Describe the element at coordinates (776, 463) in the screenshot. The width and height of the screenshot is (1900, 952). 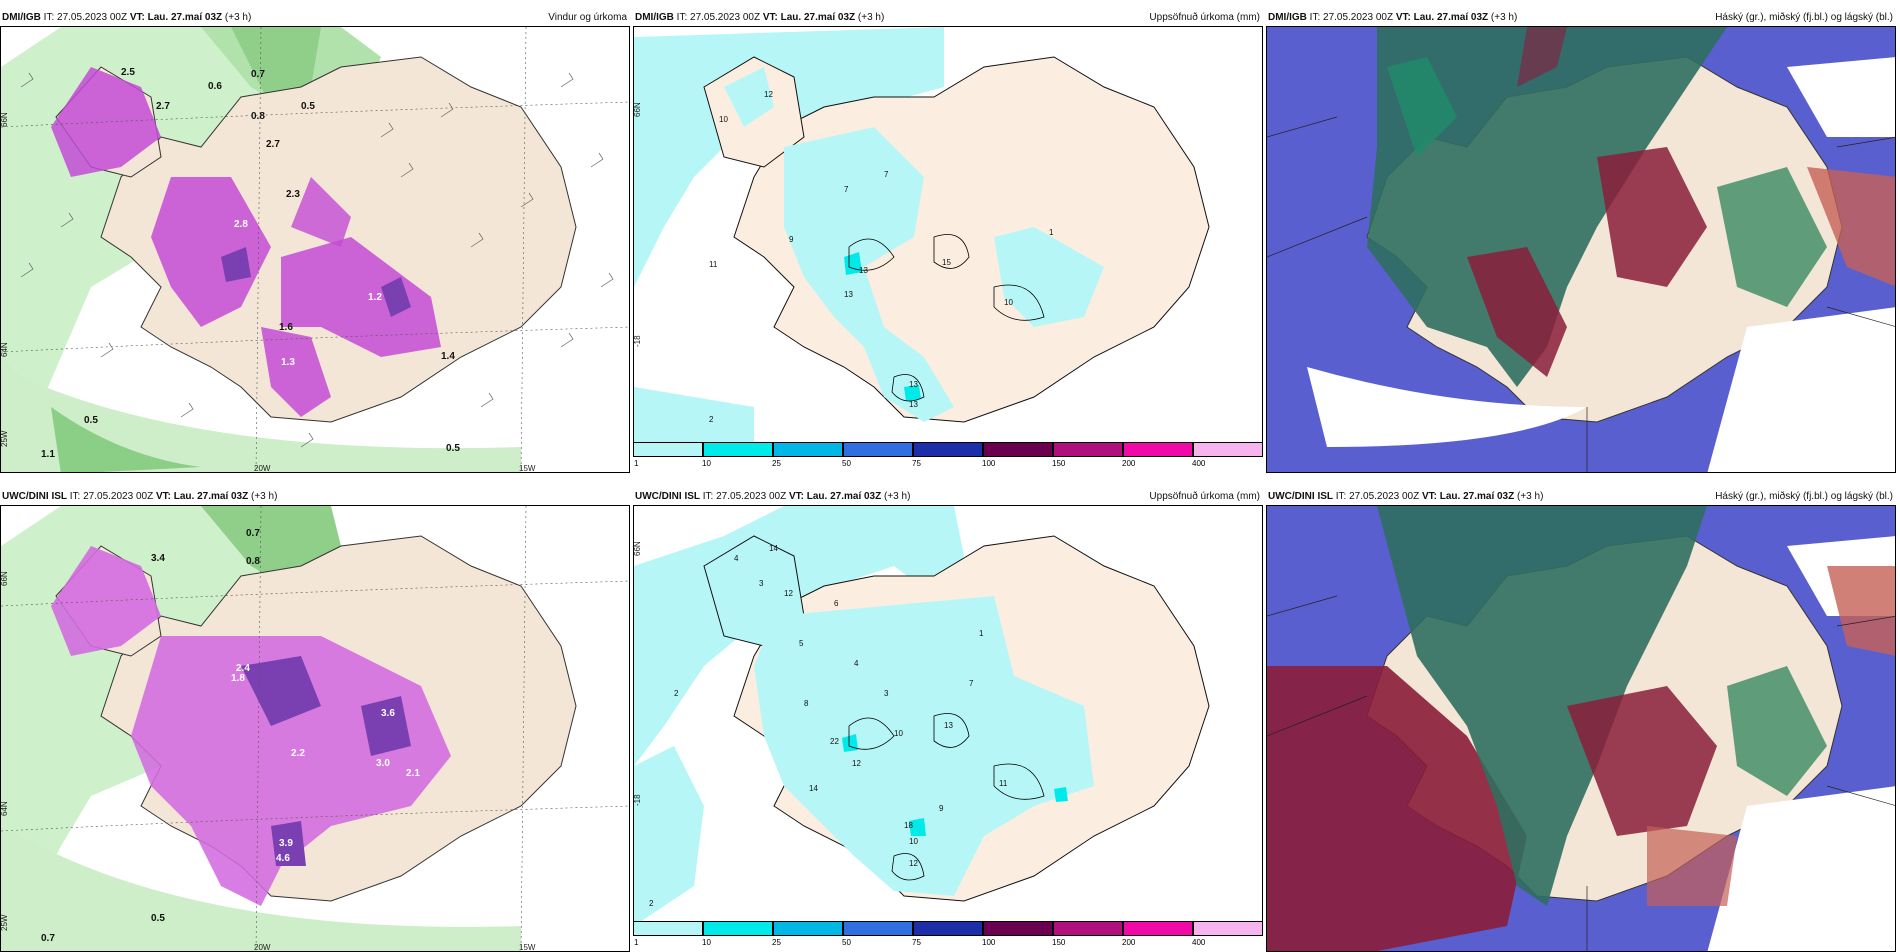
I see `colorbar-tick: 25` at that location.